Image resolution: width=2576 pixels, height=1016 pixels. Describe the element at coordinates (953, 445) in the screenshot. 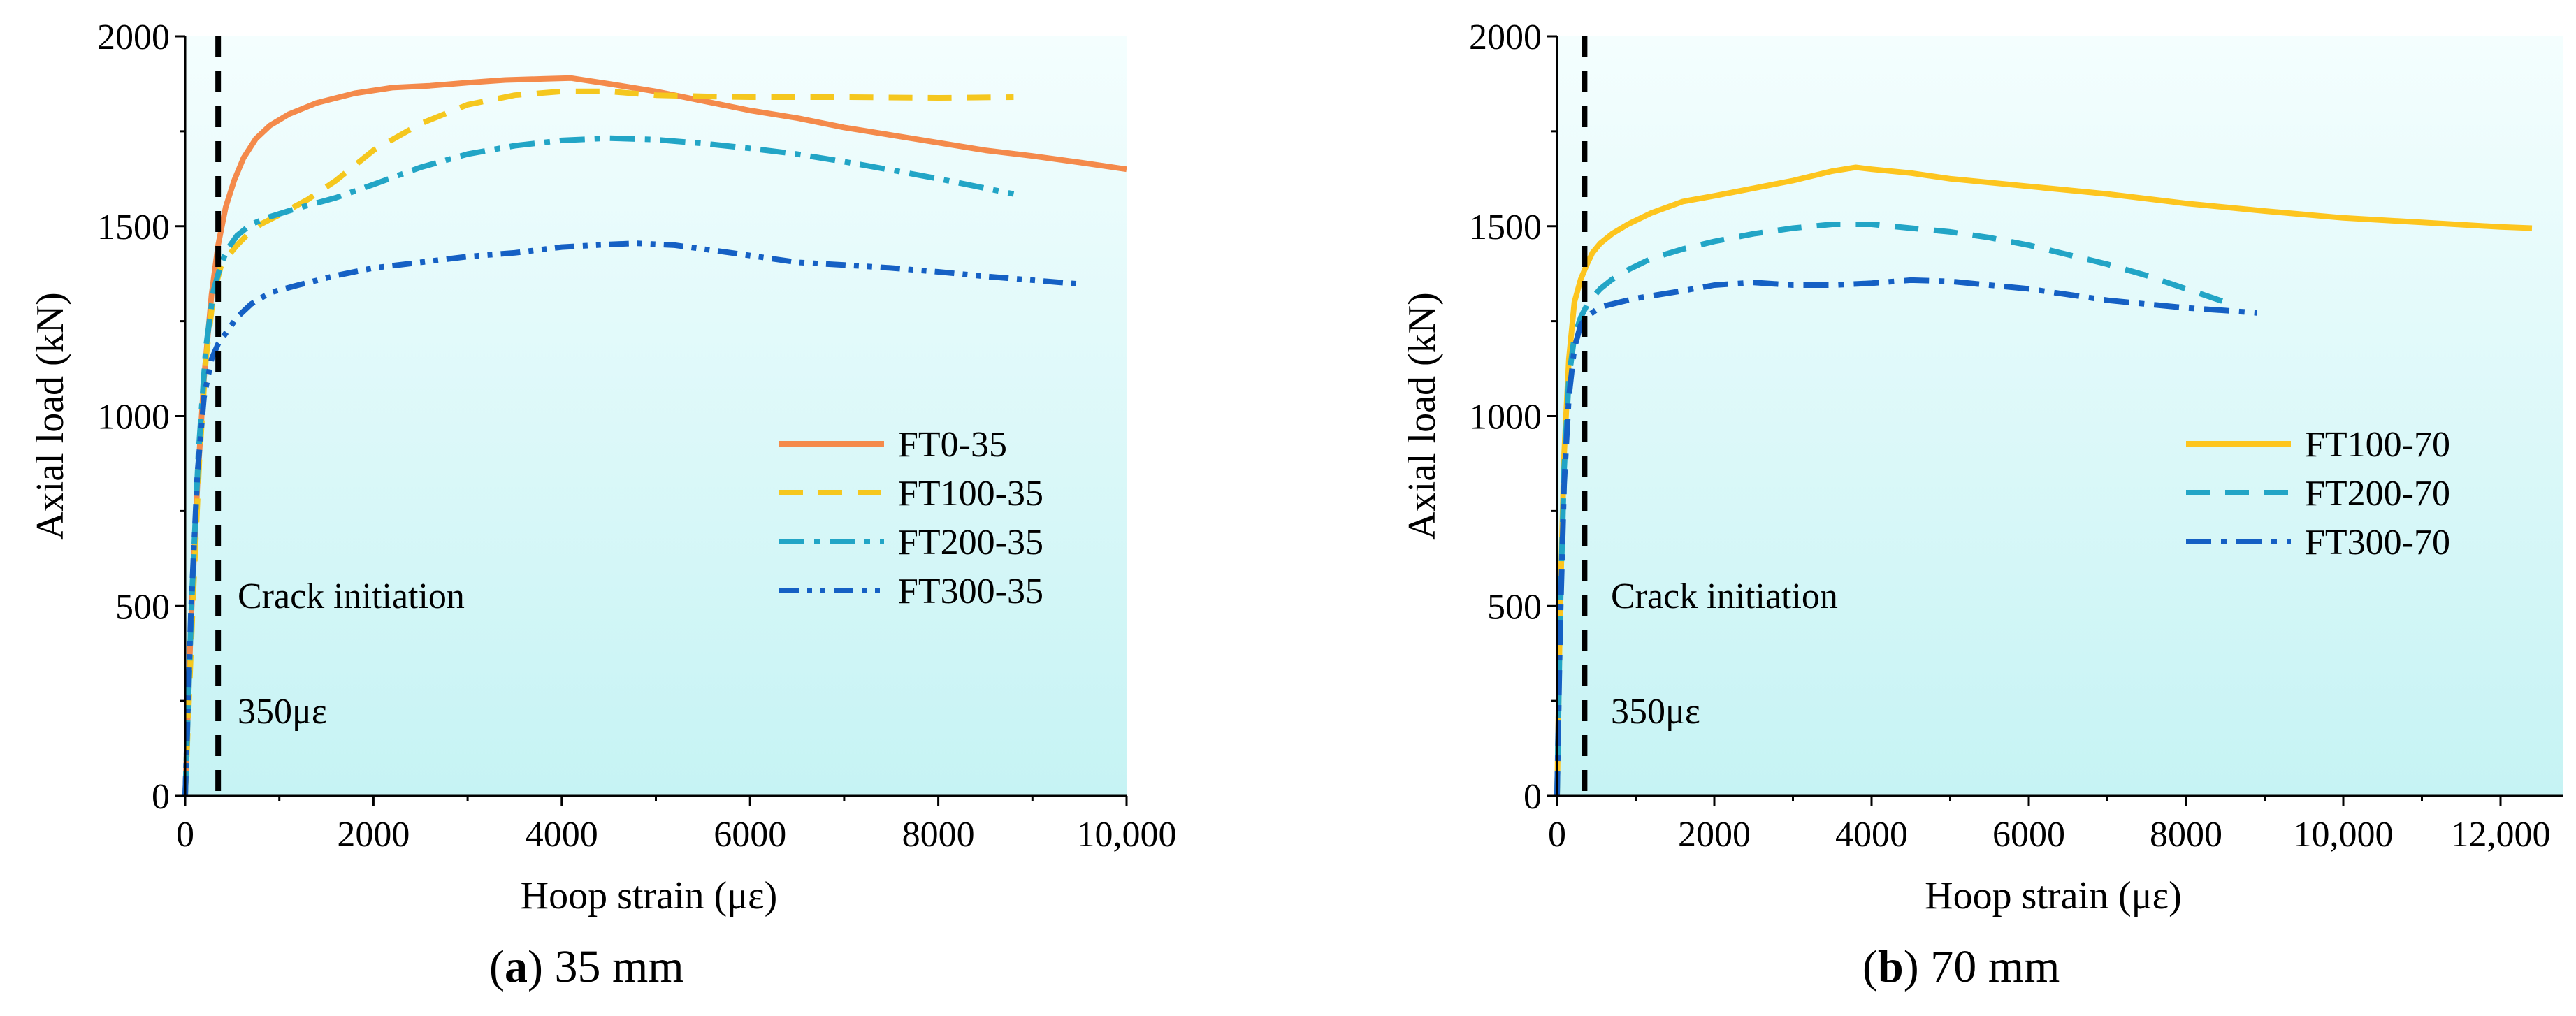

I see `legend-label-ft0-35: FT0-35` at that location.